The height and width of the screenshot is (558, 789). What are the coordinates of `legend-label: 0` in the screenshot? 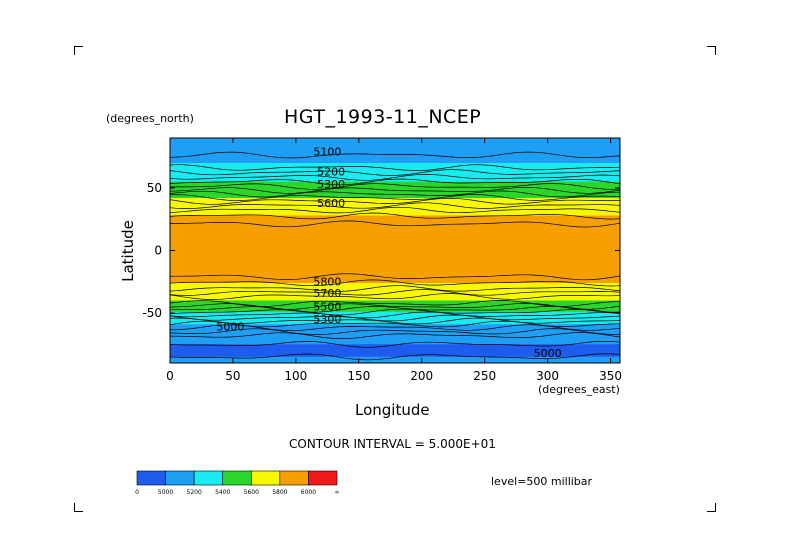 It's located at (137, 492).